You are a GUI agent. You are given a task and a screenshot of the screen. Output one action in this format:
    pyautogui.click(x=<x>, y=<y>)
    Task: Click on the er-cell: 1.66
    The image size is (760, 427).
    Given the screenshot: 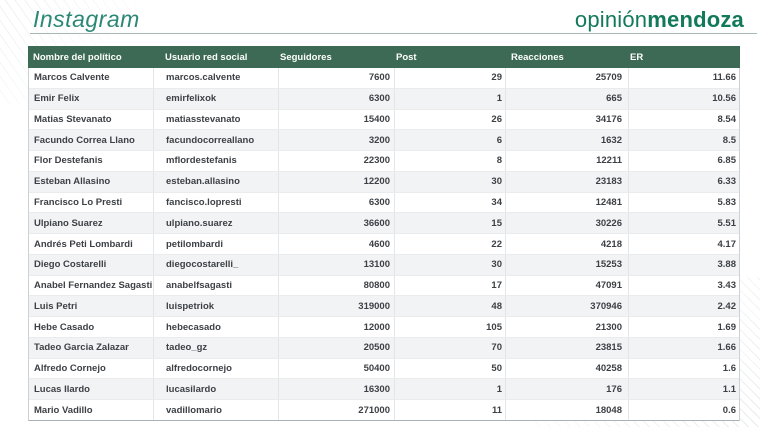 What is the action you would take?
    pyautogui.click(x=727, y=348)
    